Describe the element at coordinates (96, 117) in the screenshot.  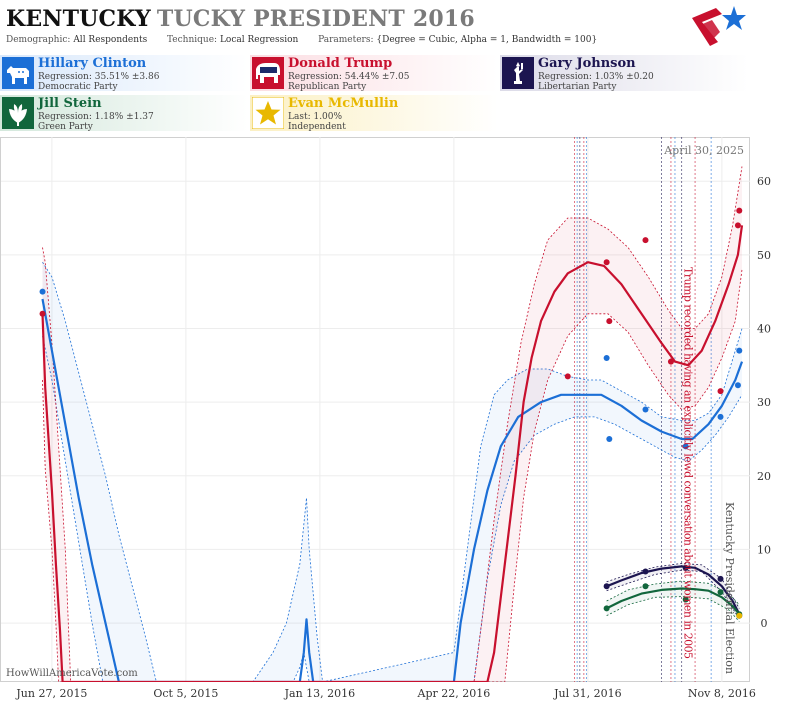
I see `candidate-regression: Regression: 1.18% ±1.37` at that location.